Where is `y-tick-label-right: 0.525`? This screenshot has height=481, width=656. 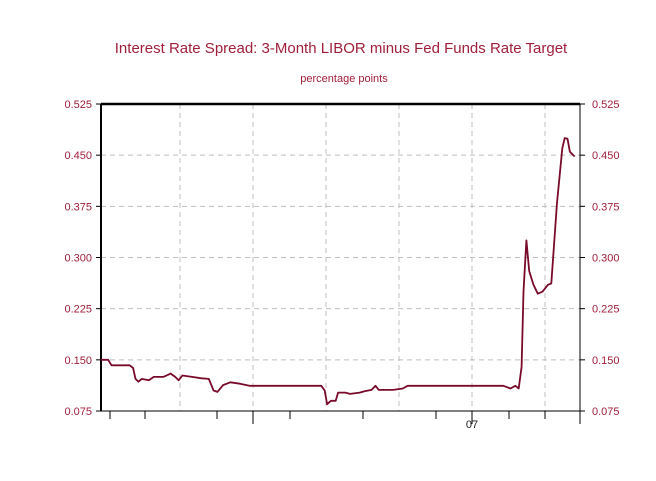 y-tick-label-right: 0.525 is located at coordinates (606, 105).